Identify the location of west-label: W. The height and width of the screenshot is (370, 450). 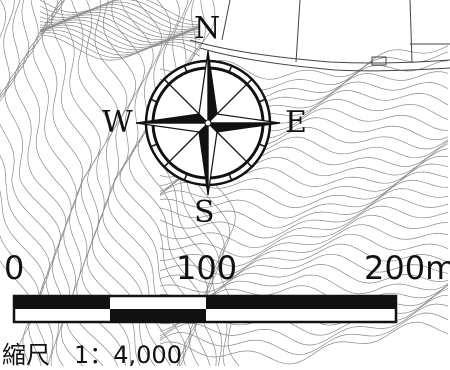
(117, 122).